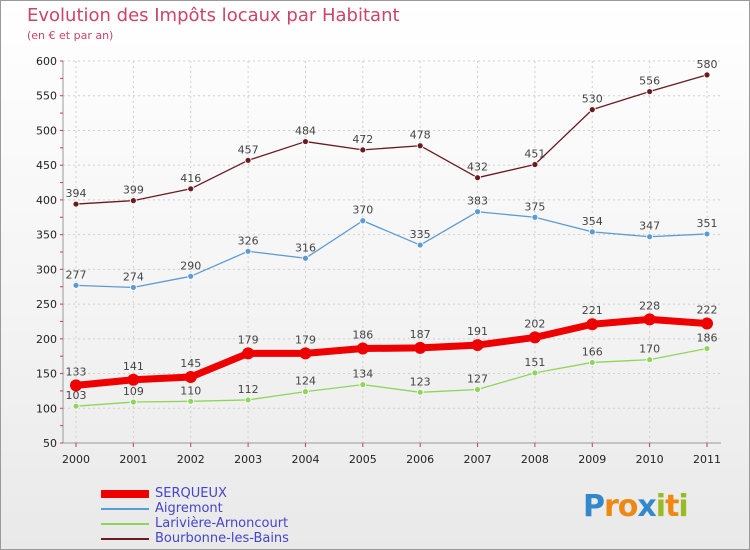  What do you see at coordinates (391, 377) in the screenshot?
I see `series-line-lariviere-arnoncourt` at bounding box center [391, 377].